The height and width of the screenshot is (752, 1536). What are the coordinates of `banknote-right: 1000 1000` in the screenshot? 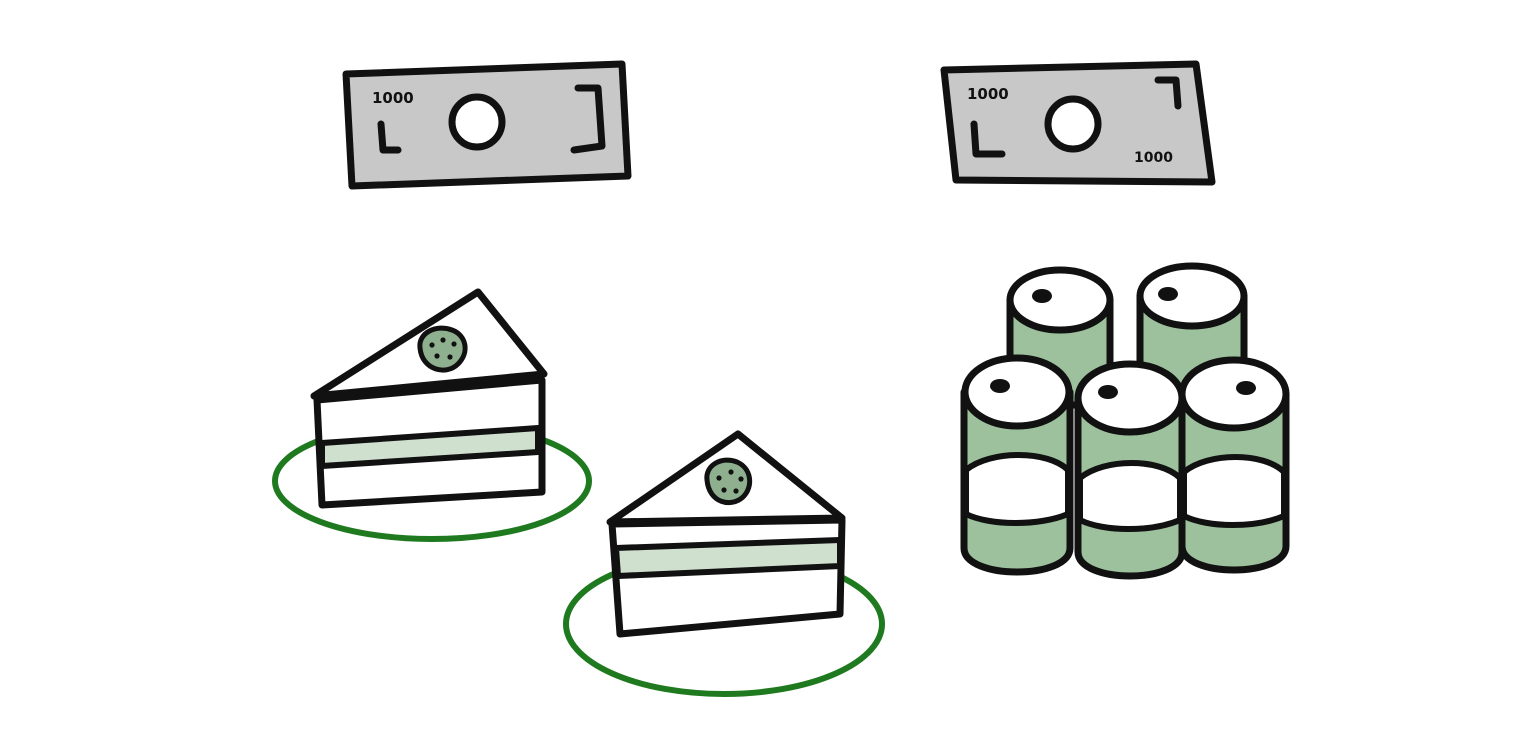 It's located at (1078, 123).